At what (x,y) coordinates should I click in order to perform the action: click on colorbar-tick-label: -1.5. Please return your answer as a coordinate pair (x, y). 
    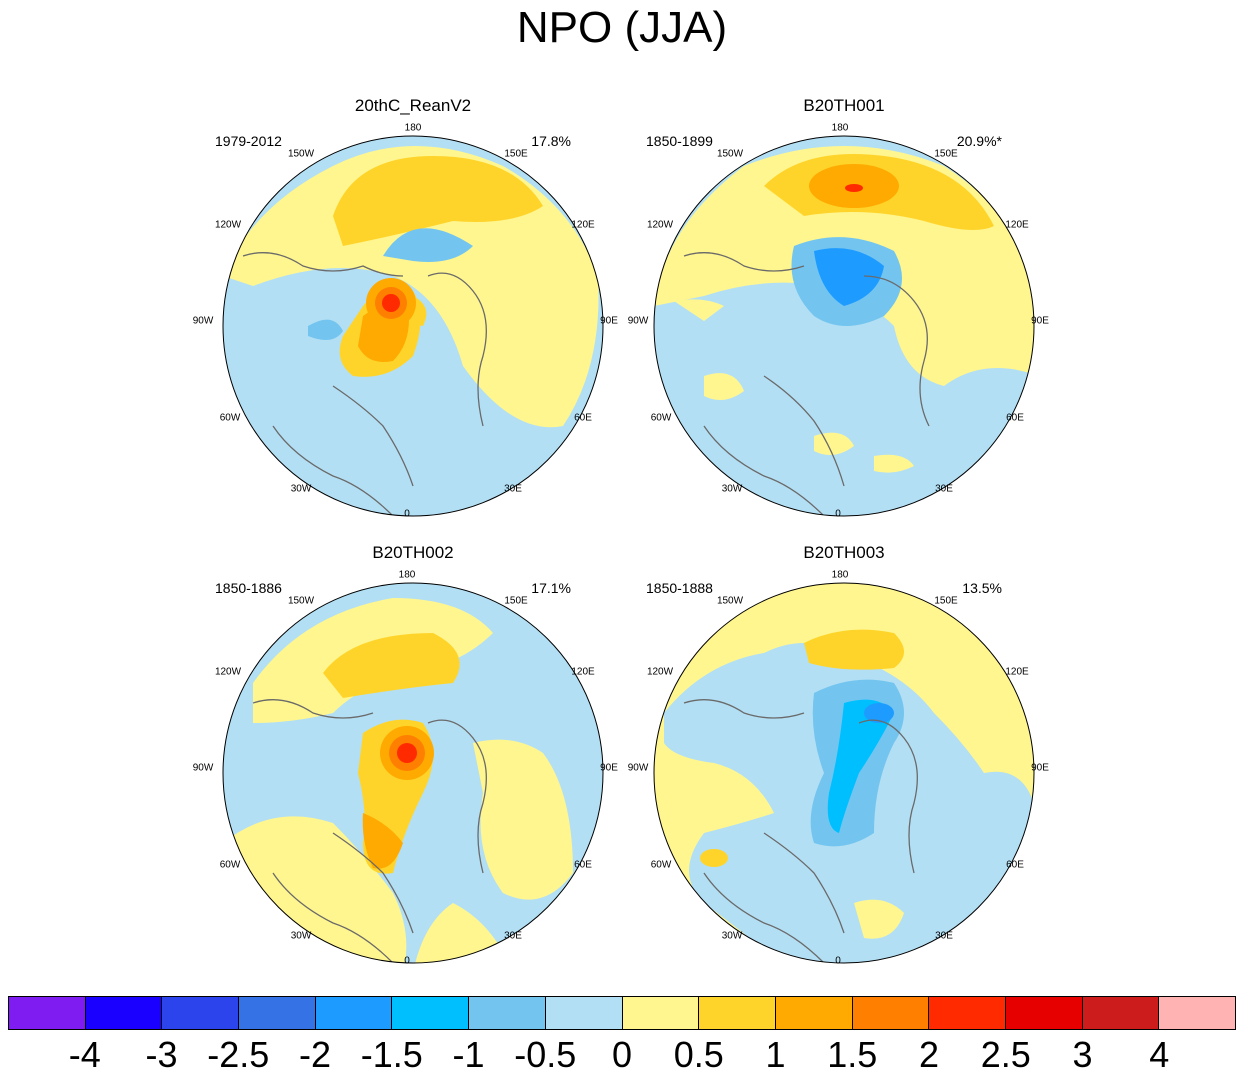
    Looking at the image, I should click on (391, 1054).